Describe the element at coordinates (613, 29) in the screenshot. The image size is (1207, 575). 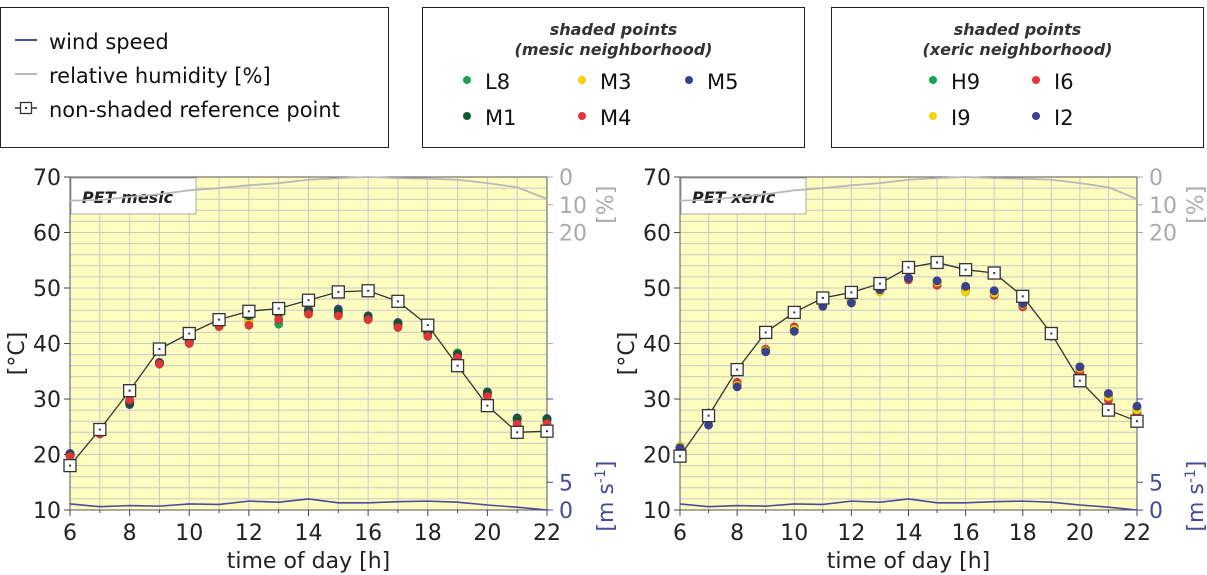
I see `mesic-legend-title-1: shaded points` at that location.